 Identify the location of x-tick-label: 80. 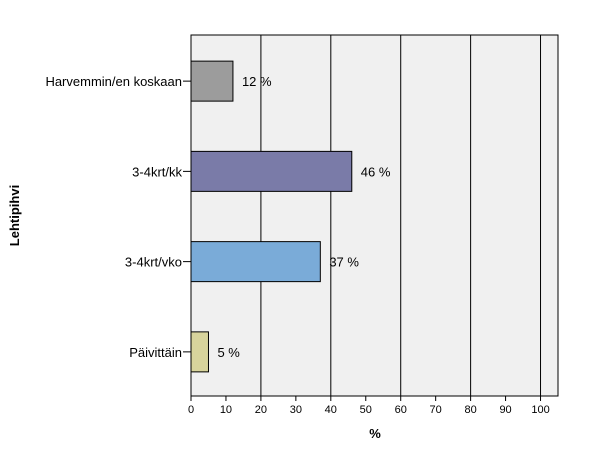
(470, 410).